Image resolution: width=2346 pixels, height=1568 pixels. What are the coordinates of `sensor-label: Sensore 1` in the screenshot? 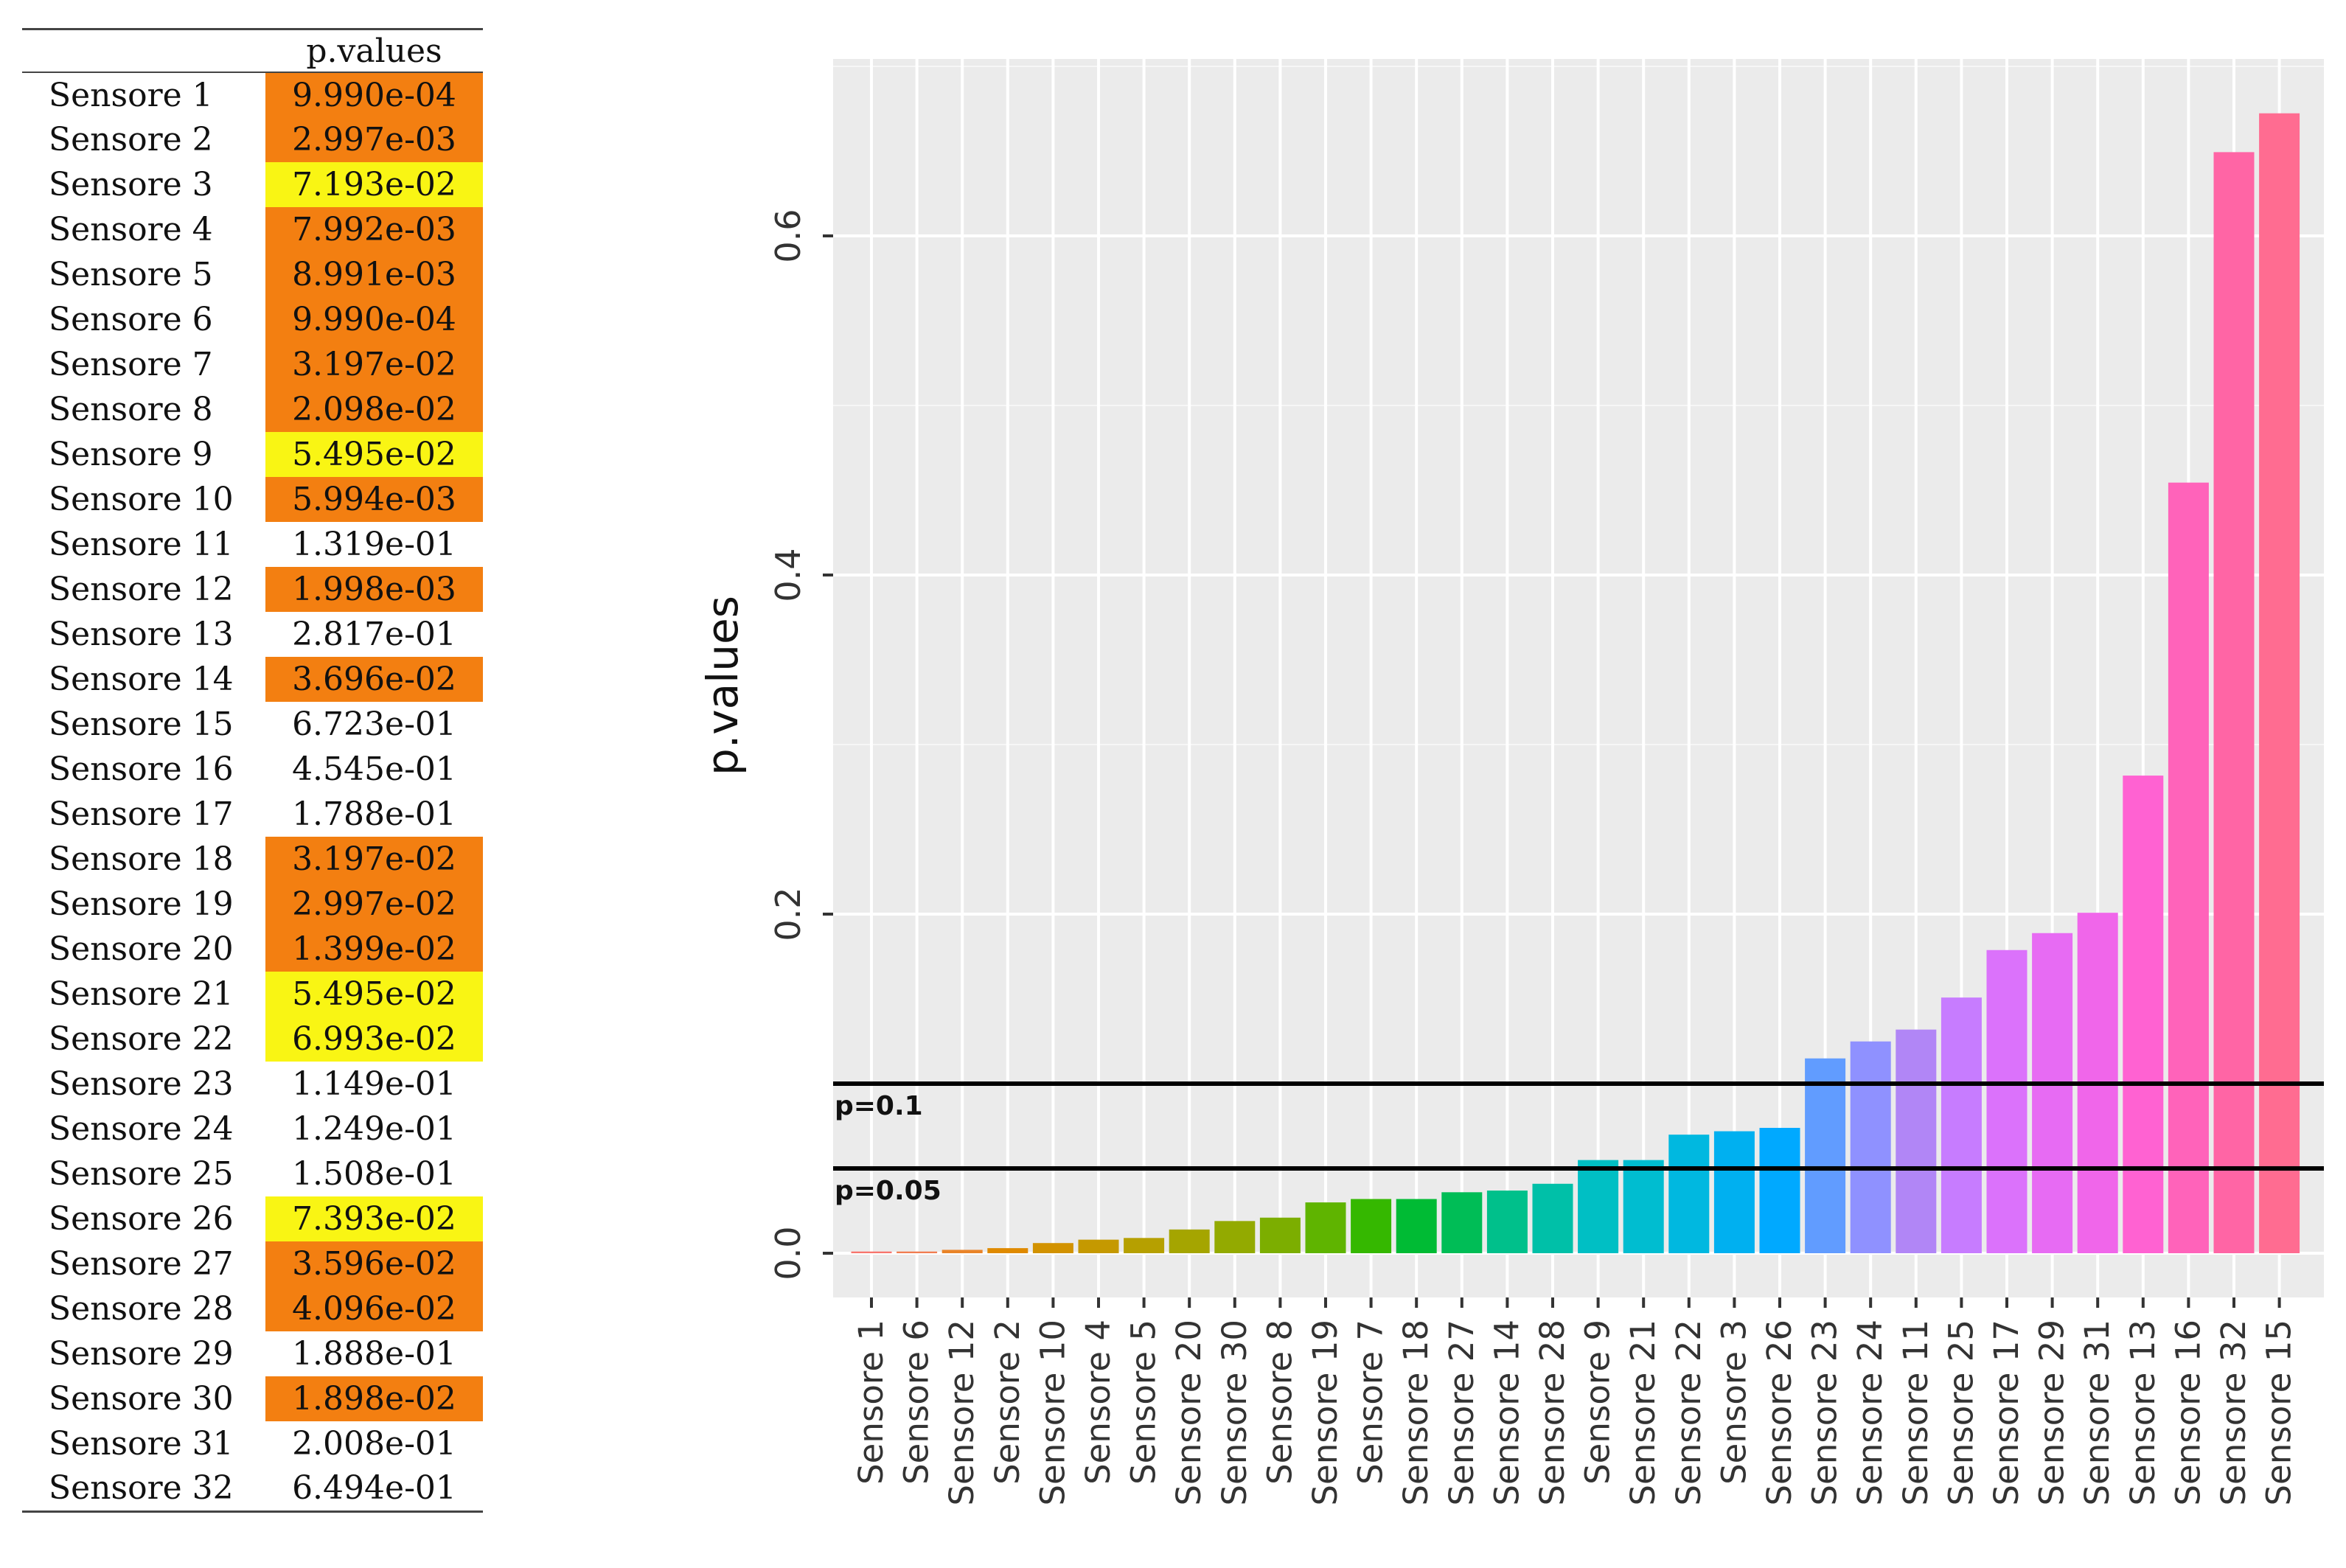 It's located at (131, 95).